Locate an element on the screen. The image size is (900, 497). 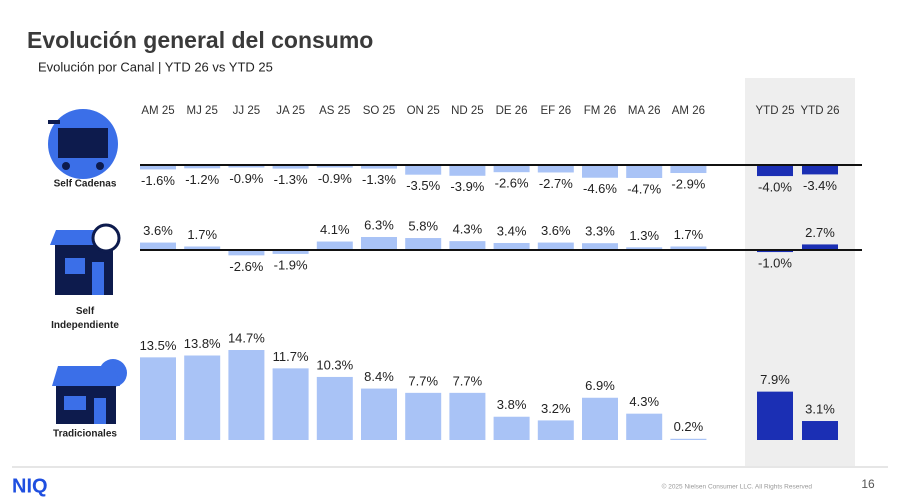
value-label: -4.0% is located at coordinates (775, 187).